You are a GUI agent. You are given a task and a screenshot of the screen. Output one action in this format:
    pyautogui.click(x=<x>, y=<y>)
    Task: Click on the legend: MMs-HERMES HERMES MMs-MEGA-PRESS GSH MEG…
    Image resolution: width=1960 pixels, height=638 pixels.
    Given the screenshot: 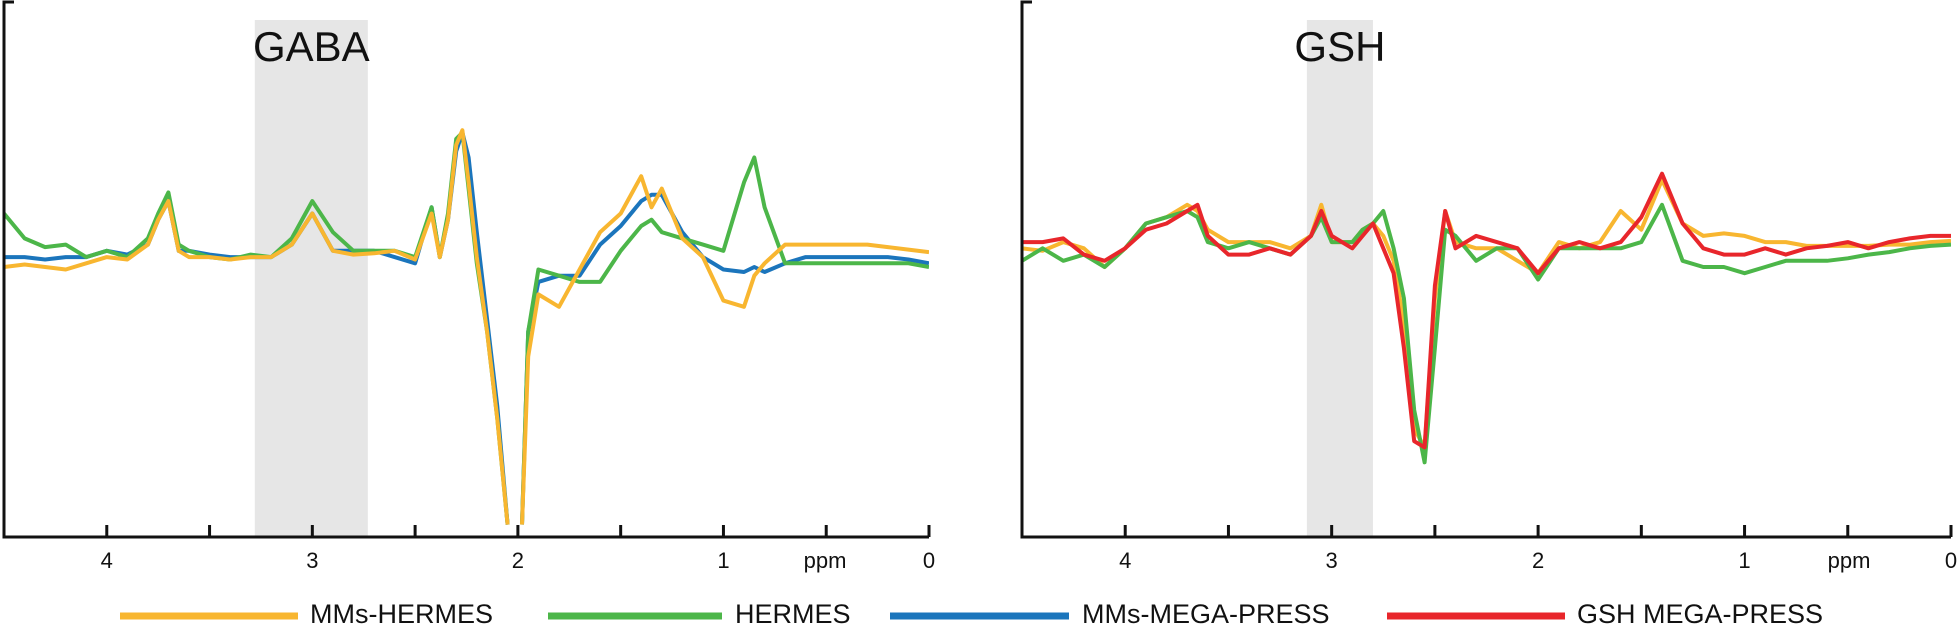 What is the action you would take?
    pyautogui.click(x=971, y=614)
    